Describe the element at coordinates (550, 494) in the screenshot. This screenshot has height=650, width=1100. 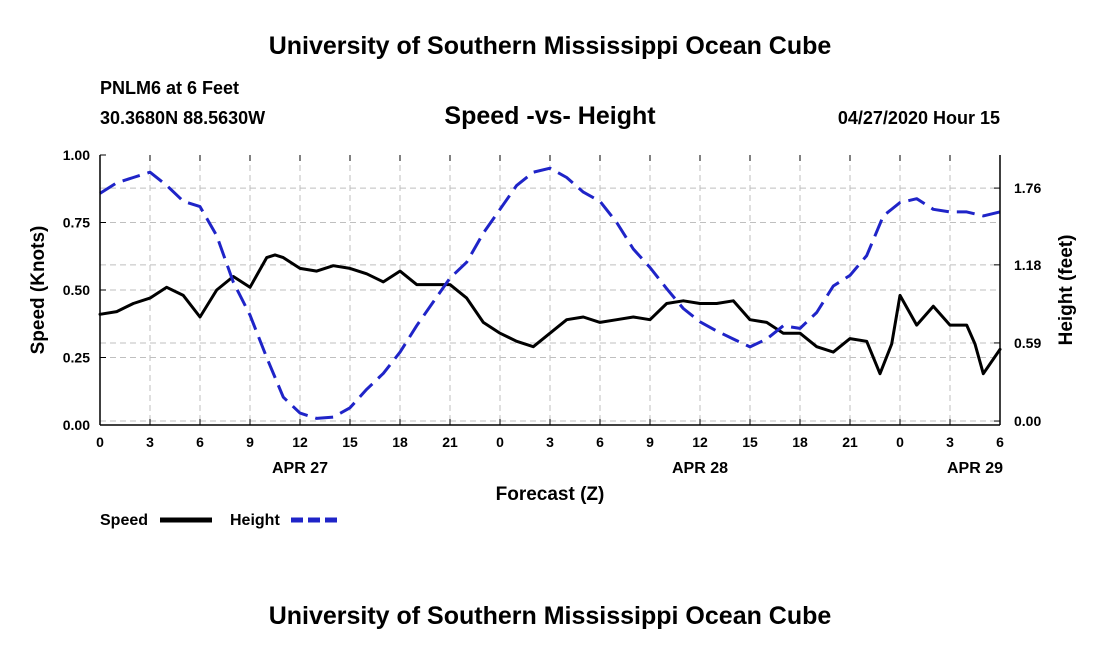
I see `x-axis-label: Forecast (Z)` at that location.